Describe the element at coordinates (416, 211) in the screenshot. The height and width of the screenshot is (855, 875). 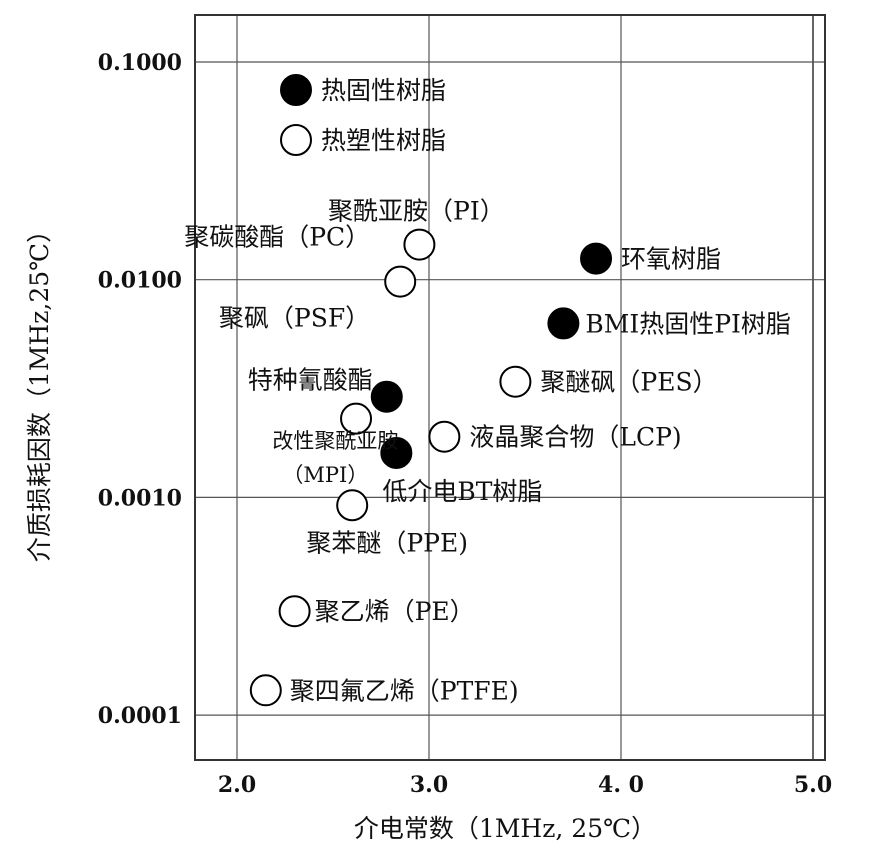
I see `point-label: 聚酰亚胺（PI）` at that location.